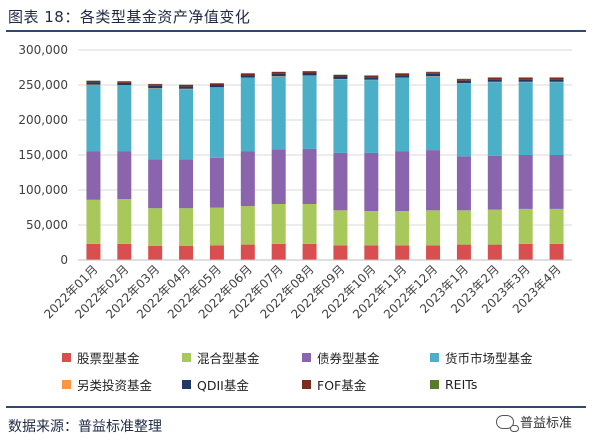  Describe the element at coordinates (507, 423) in the screenshot. I see `wechat-icon` at that location.